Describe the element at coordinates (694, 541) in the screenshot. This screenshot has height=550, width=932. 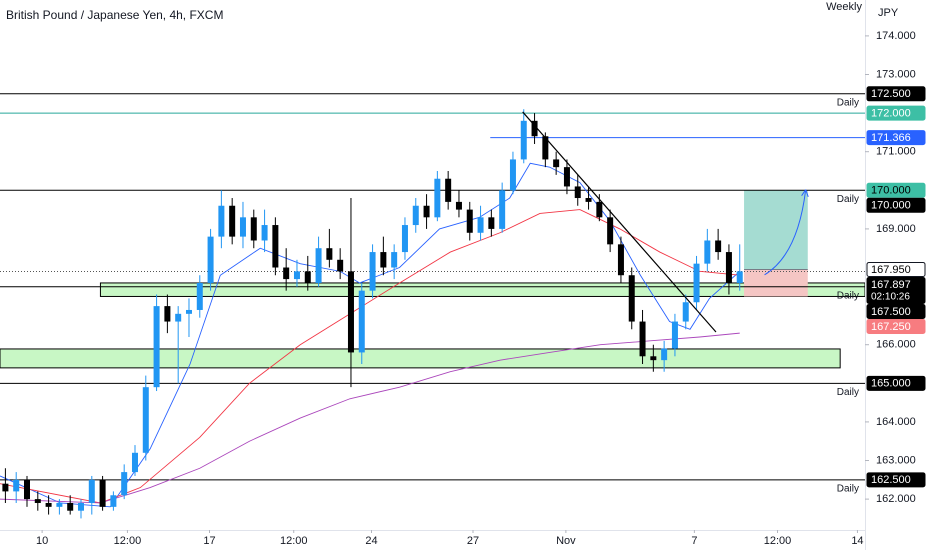
I see `x-tick-label: 7` at that location.